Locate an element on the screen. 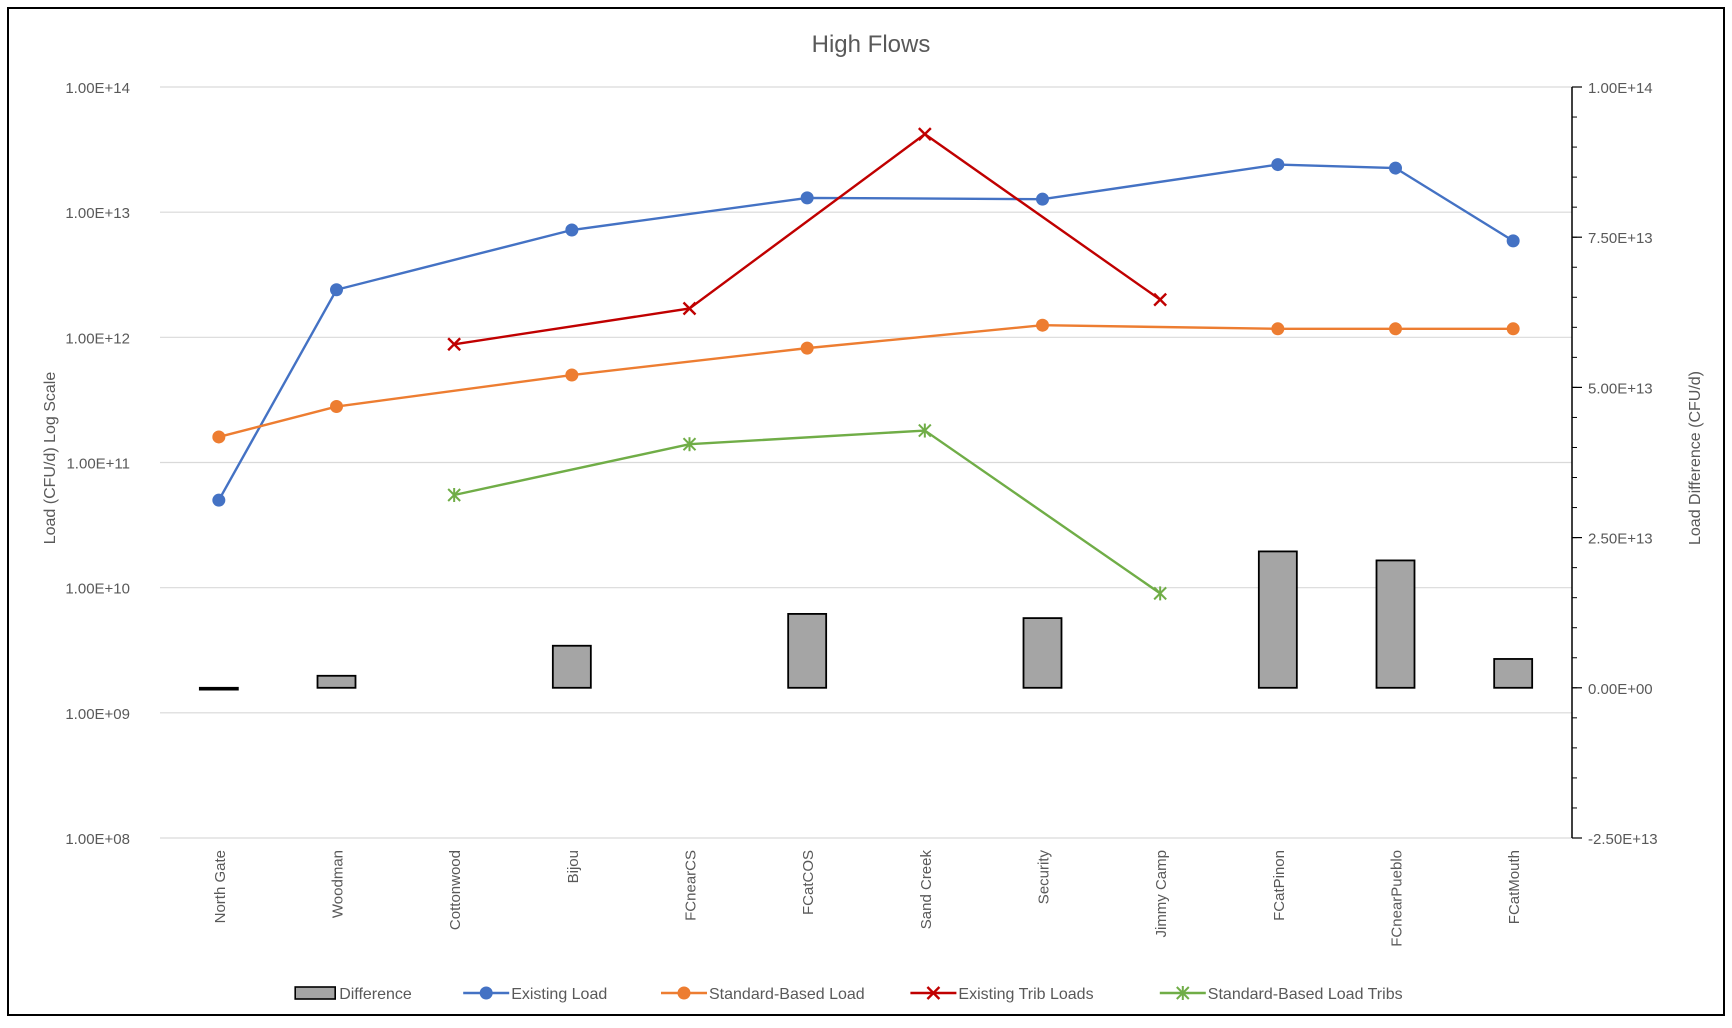  y-axis-label: Load (CFU/d) Log Scale is located at coordinates (50, 458).